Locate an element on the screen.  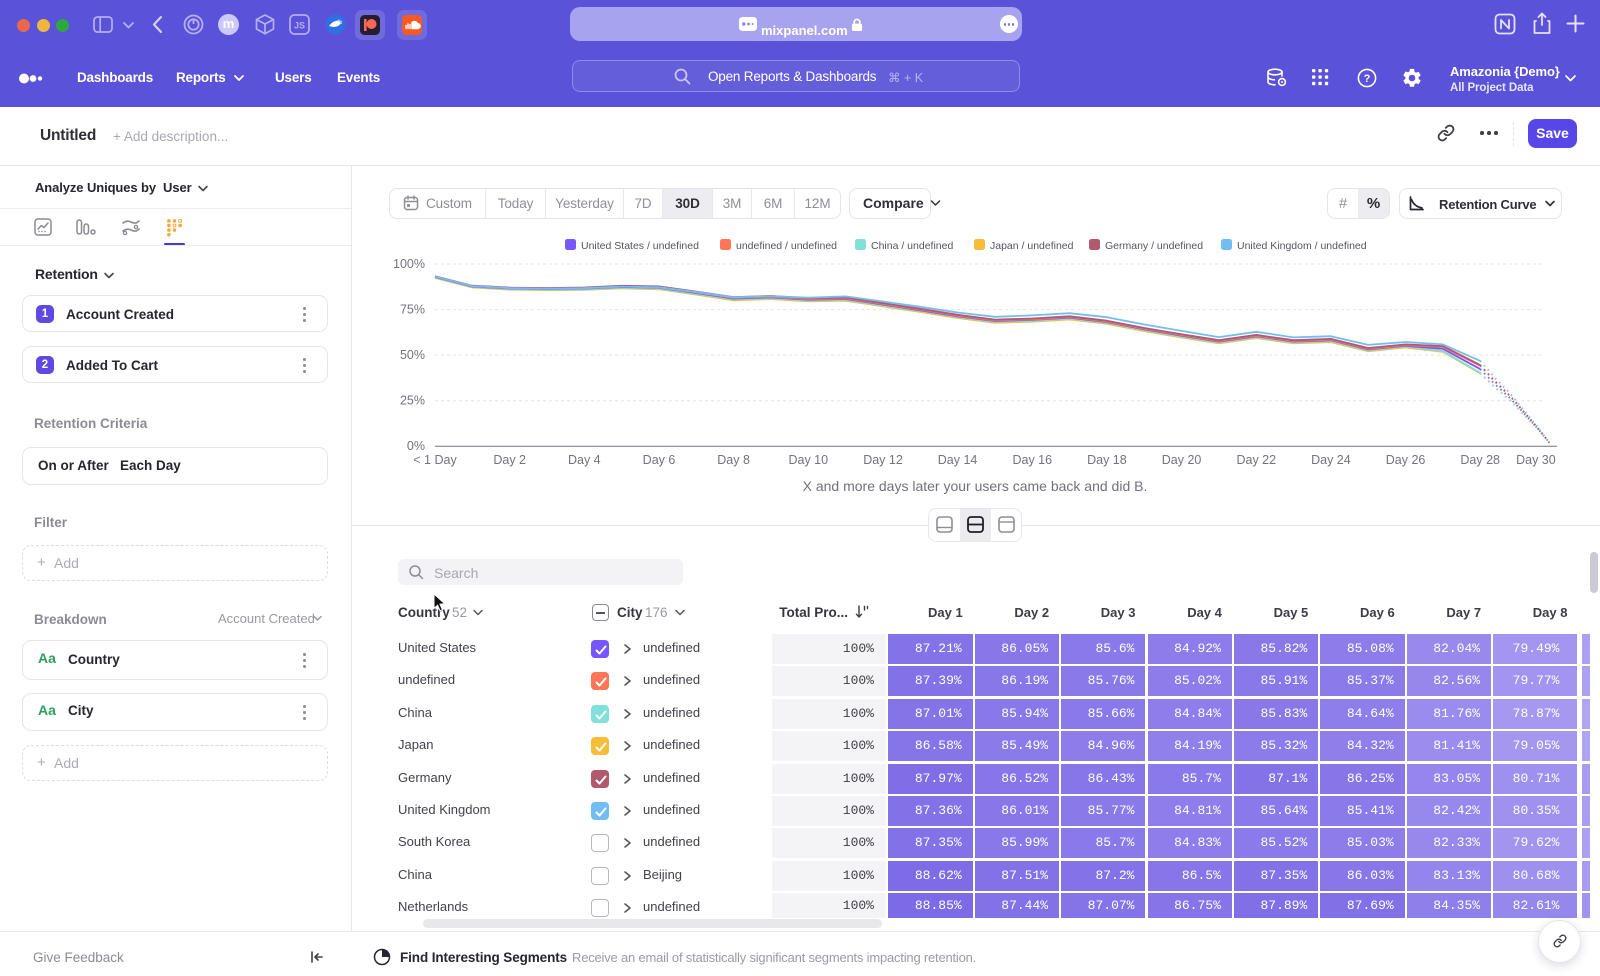
svg-text: Day 26 is located at coordinates (1406, 460).